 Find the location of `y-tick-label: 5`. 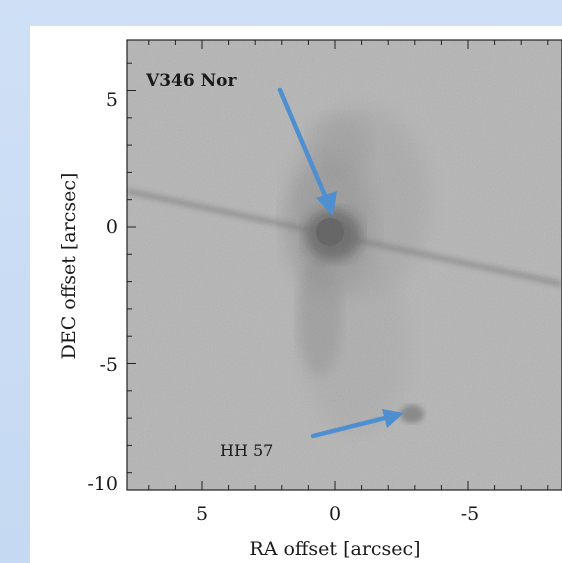

y-tick-label: 5 is located at coordinates (112, 100).